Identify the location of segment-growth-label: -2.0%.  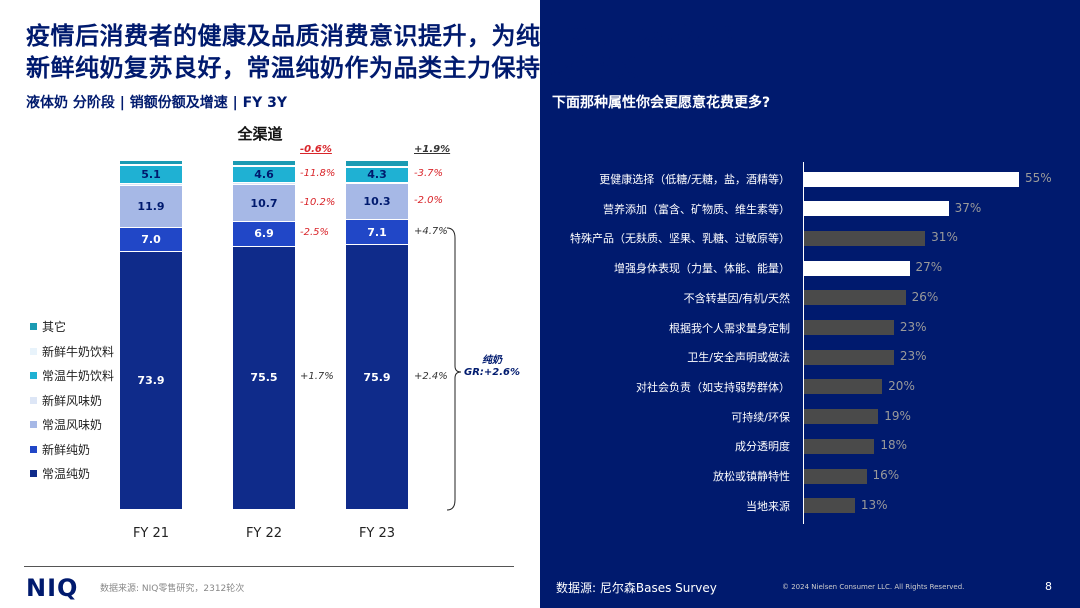
(429, 201).